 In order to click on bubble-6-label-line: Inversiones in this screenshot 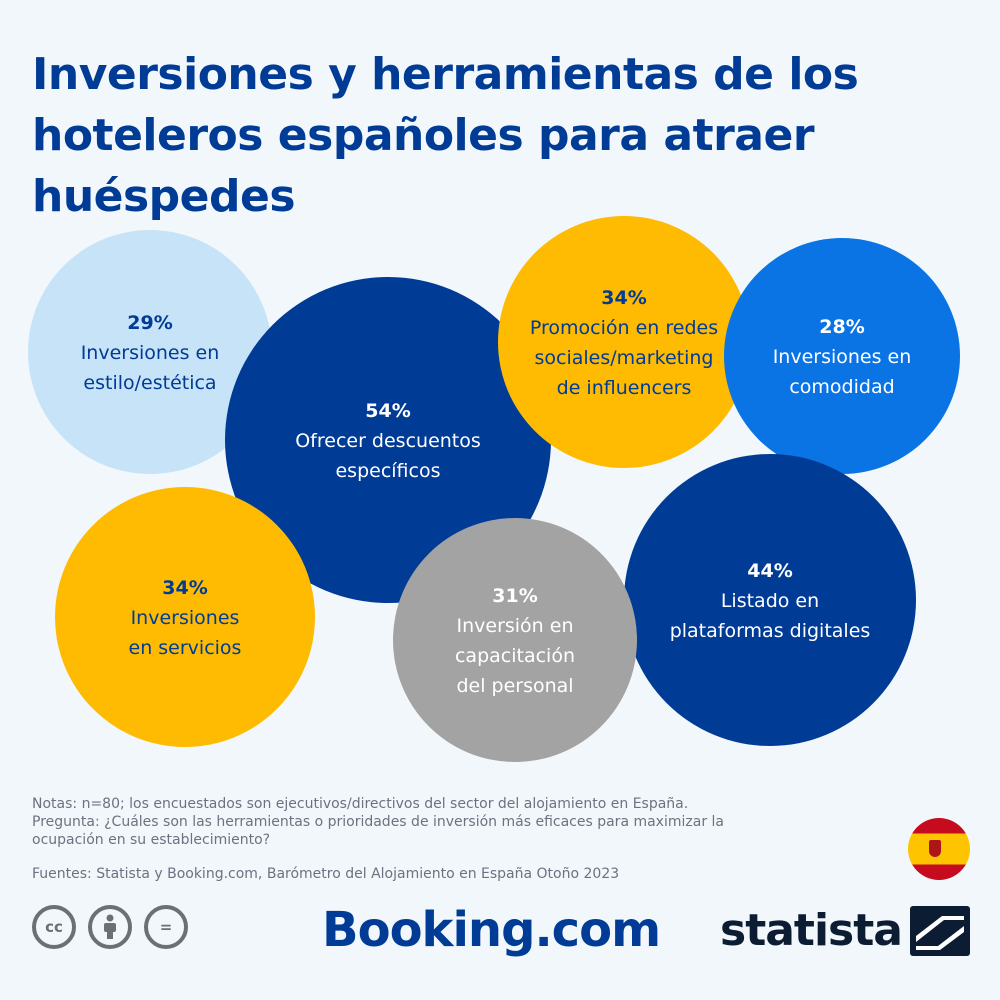, I will do `click(185, 618)`.